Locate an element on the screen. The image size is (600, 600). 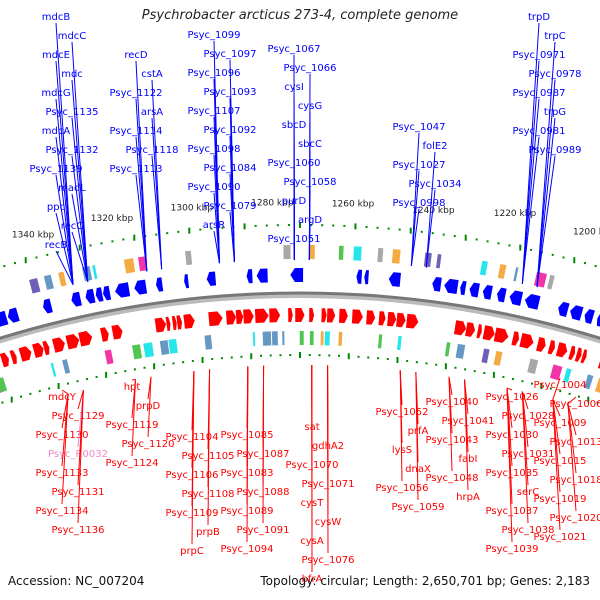
reverse-gene-label: bfrA is located at coordinates (312, 579).